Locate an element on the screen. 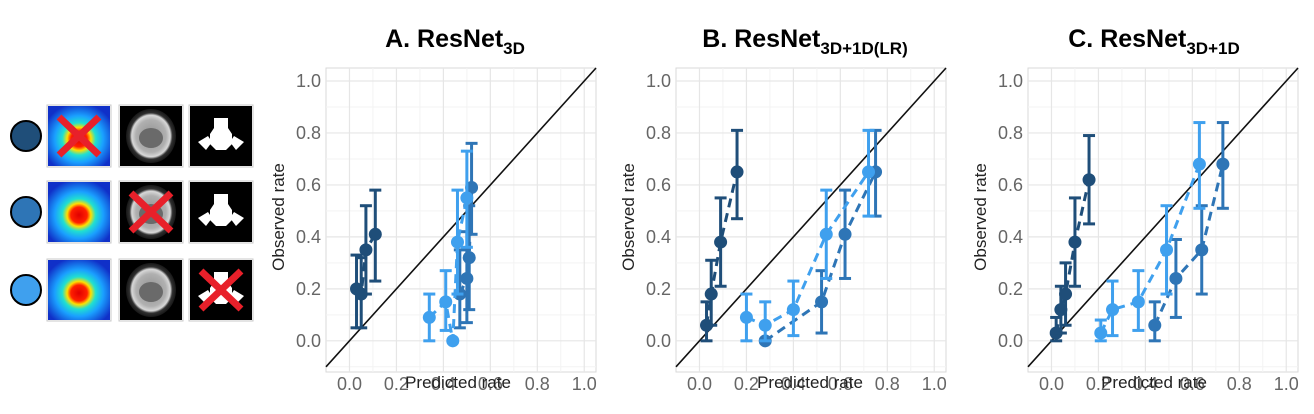 Image resolution: width=1314 pixels, height=414 pixels. chart-a-title: A. ResNet3D is located at coordinates (455, 41).